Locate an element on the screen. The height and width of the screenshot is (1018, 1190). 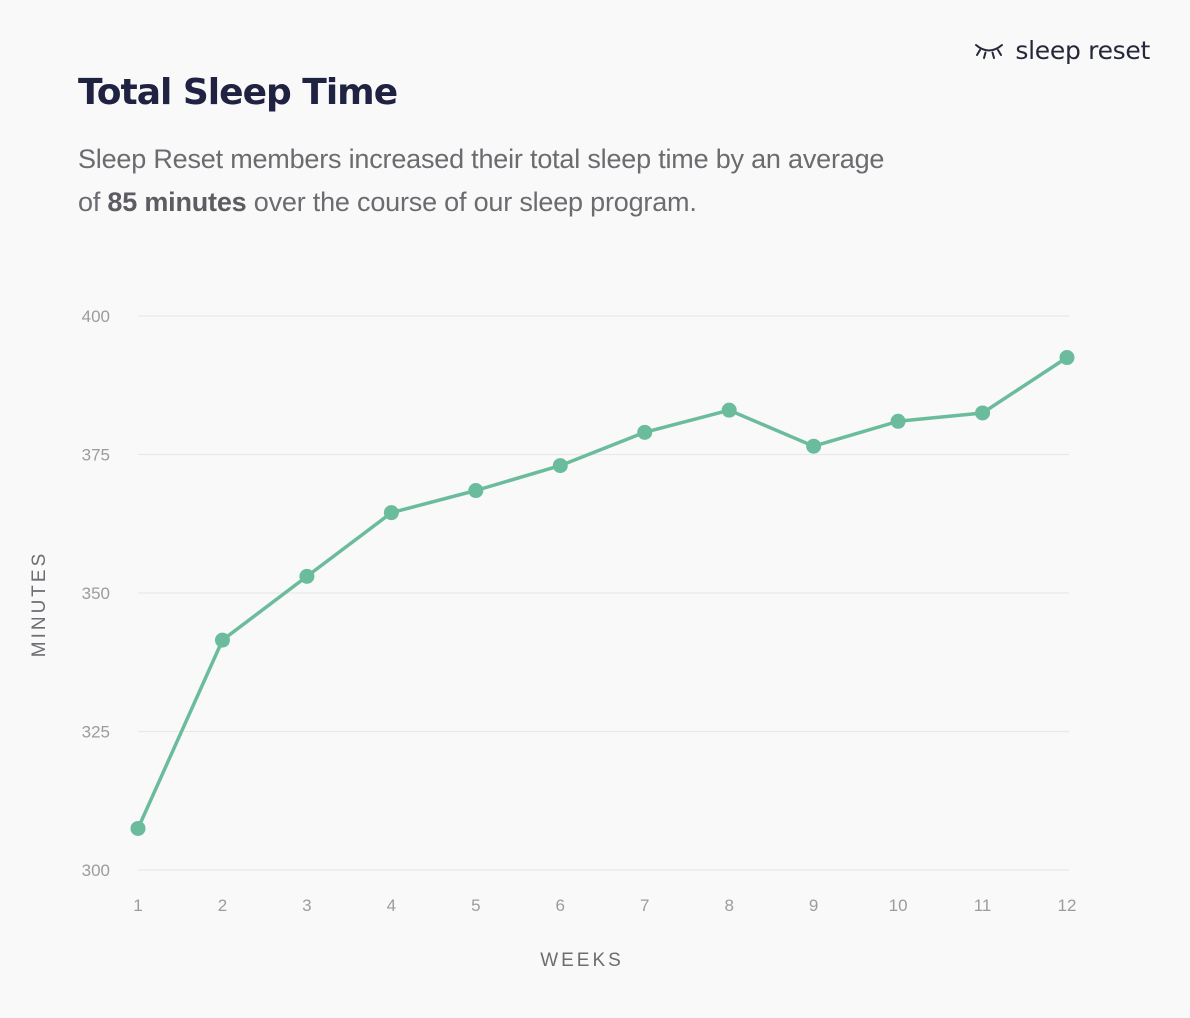
y-tick-label: 375 is located at coordinates (96, 455).